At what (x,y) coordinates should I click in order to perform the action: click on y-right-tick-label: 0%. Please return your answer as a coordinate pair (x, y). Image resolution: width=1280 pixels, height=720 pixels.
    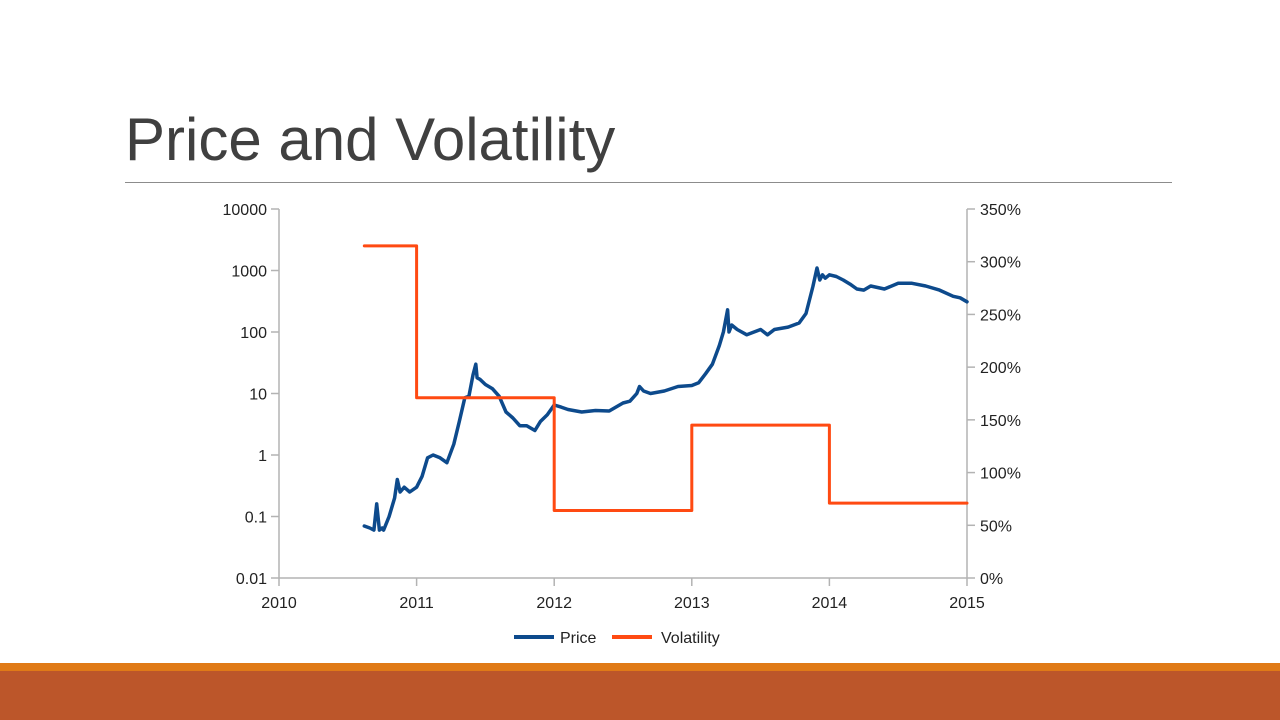
    Looking at the image, I should click on (991, 579).